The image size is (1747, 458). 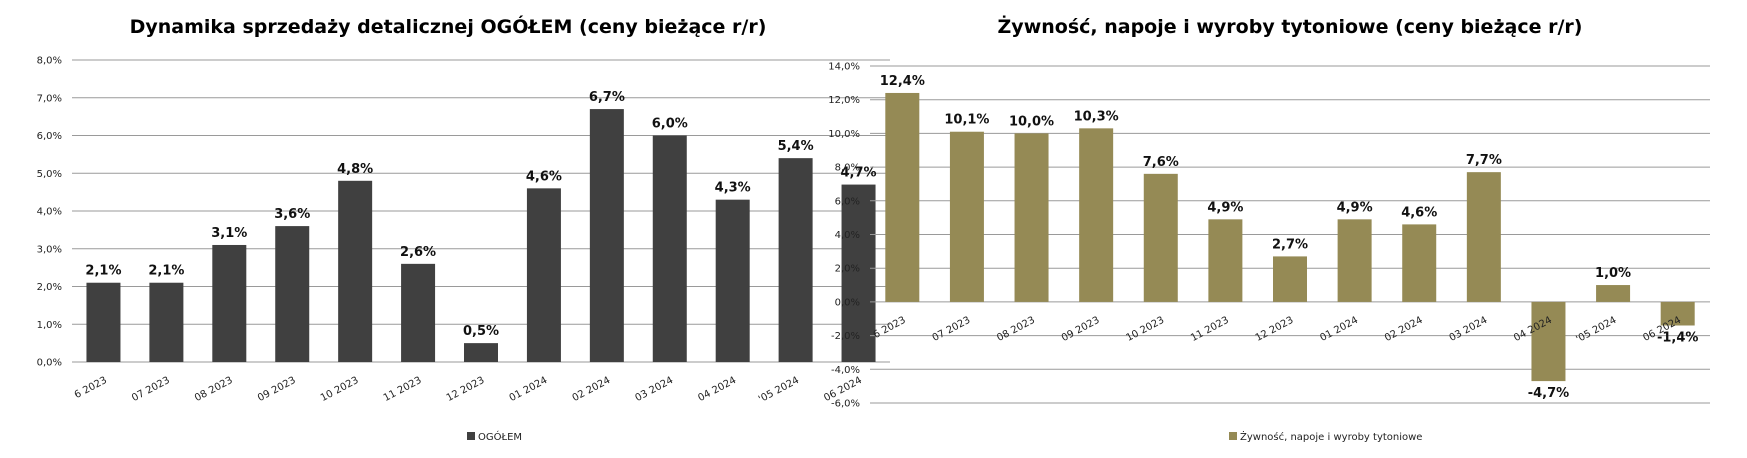 I want to click on data-label: 3,1%, so click(x=229, y=233).